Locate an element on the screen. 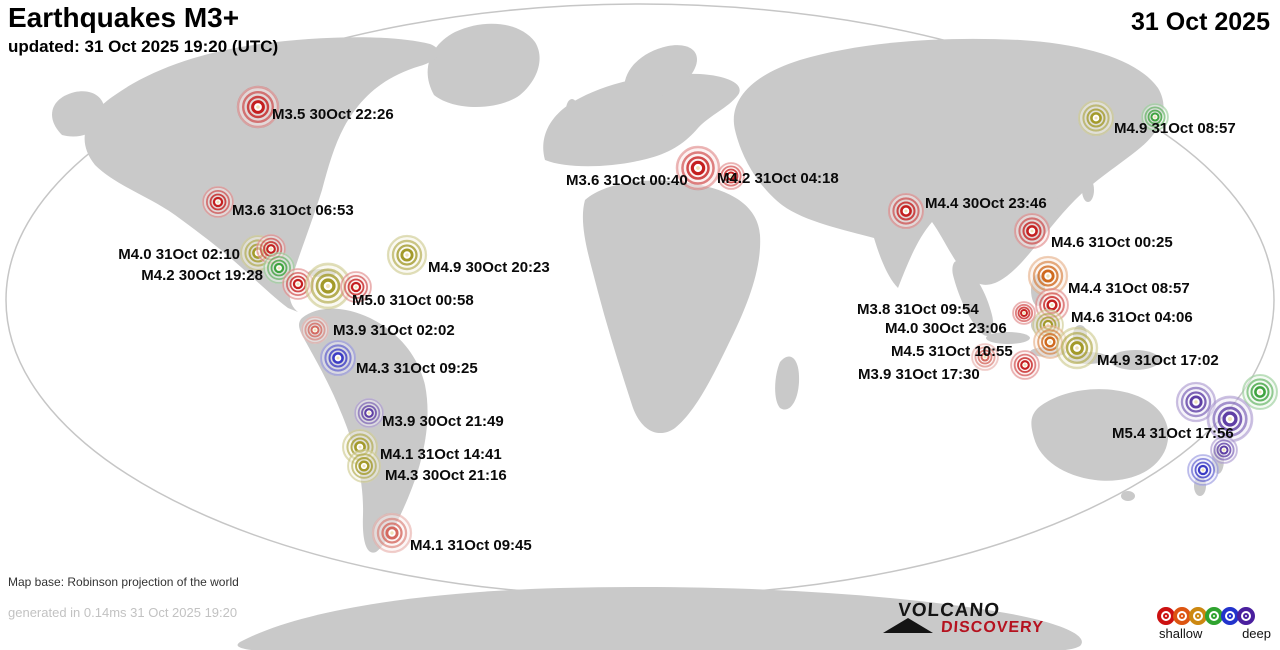 The width and height of the screenshot is (1280, 650). region-new-guinea is located at coordinates (1135, 360).